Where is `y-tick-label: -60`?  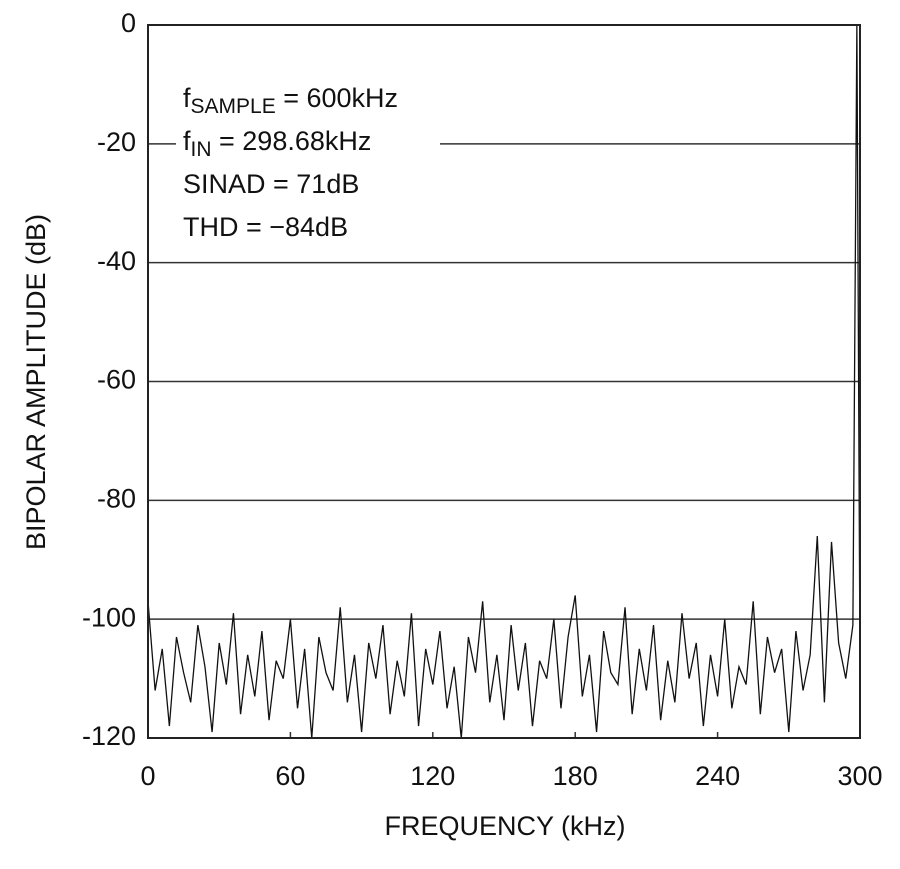
y-tick-label: -60 is located at coordinates (116, 380).